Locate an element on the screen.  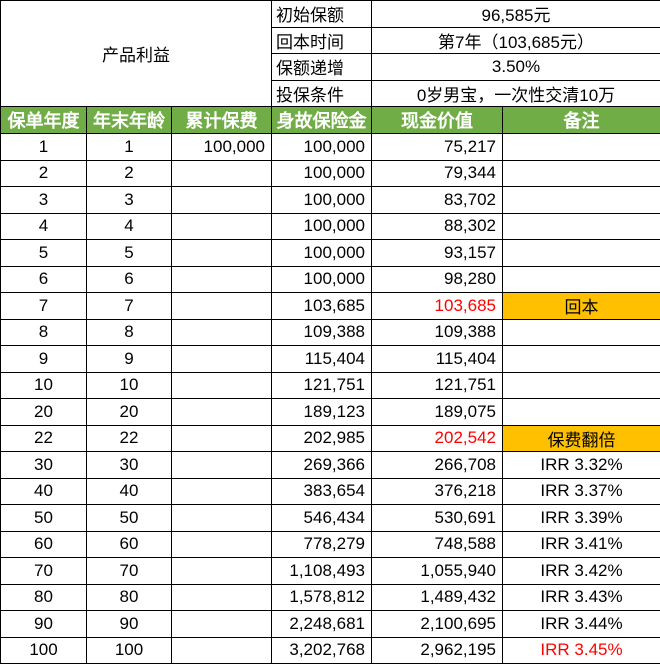
table-row: 40 40 383,654 376,218 IRR 3.37% is located at coordinates (330, 491).